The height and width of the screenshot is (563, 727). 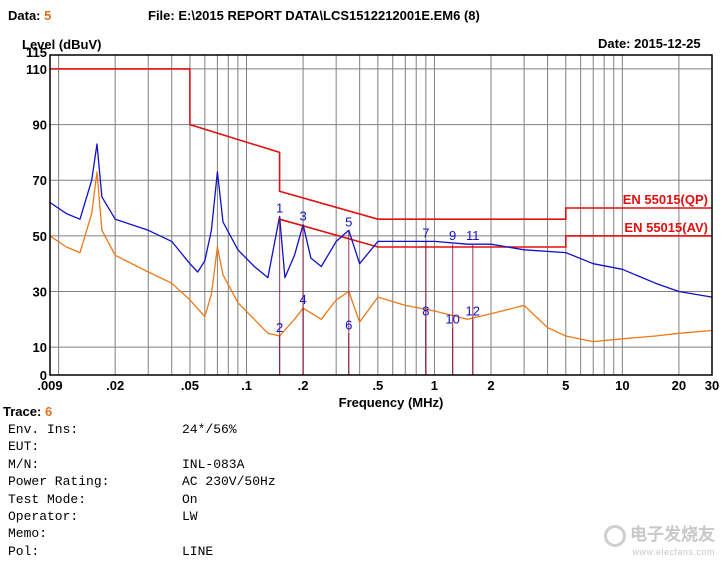 I want to click on x-tick-label: 5, so click(x=565, y=385).